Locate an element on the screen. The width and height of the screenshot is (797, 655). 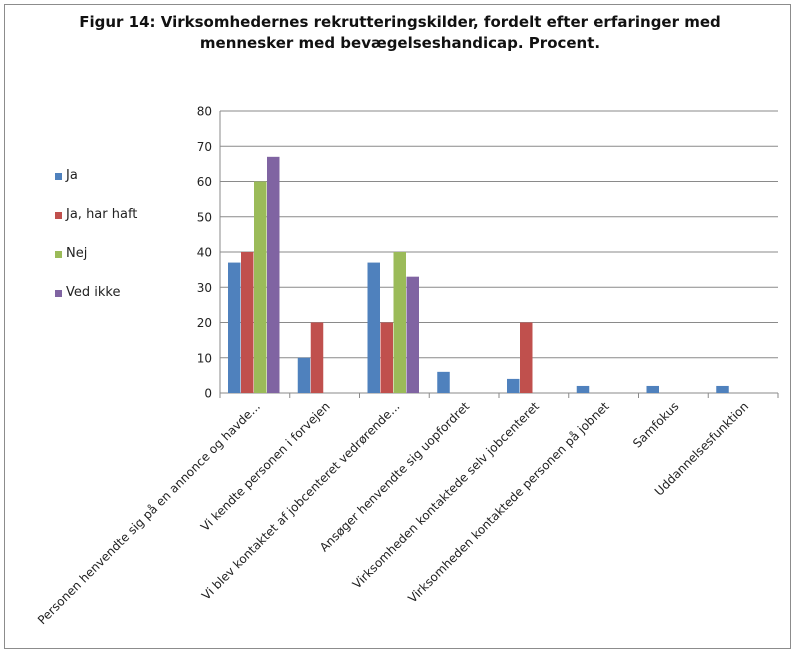
x-category-label: Ansøger henvendte sig uopfordret is located at coordinates (394, 476).